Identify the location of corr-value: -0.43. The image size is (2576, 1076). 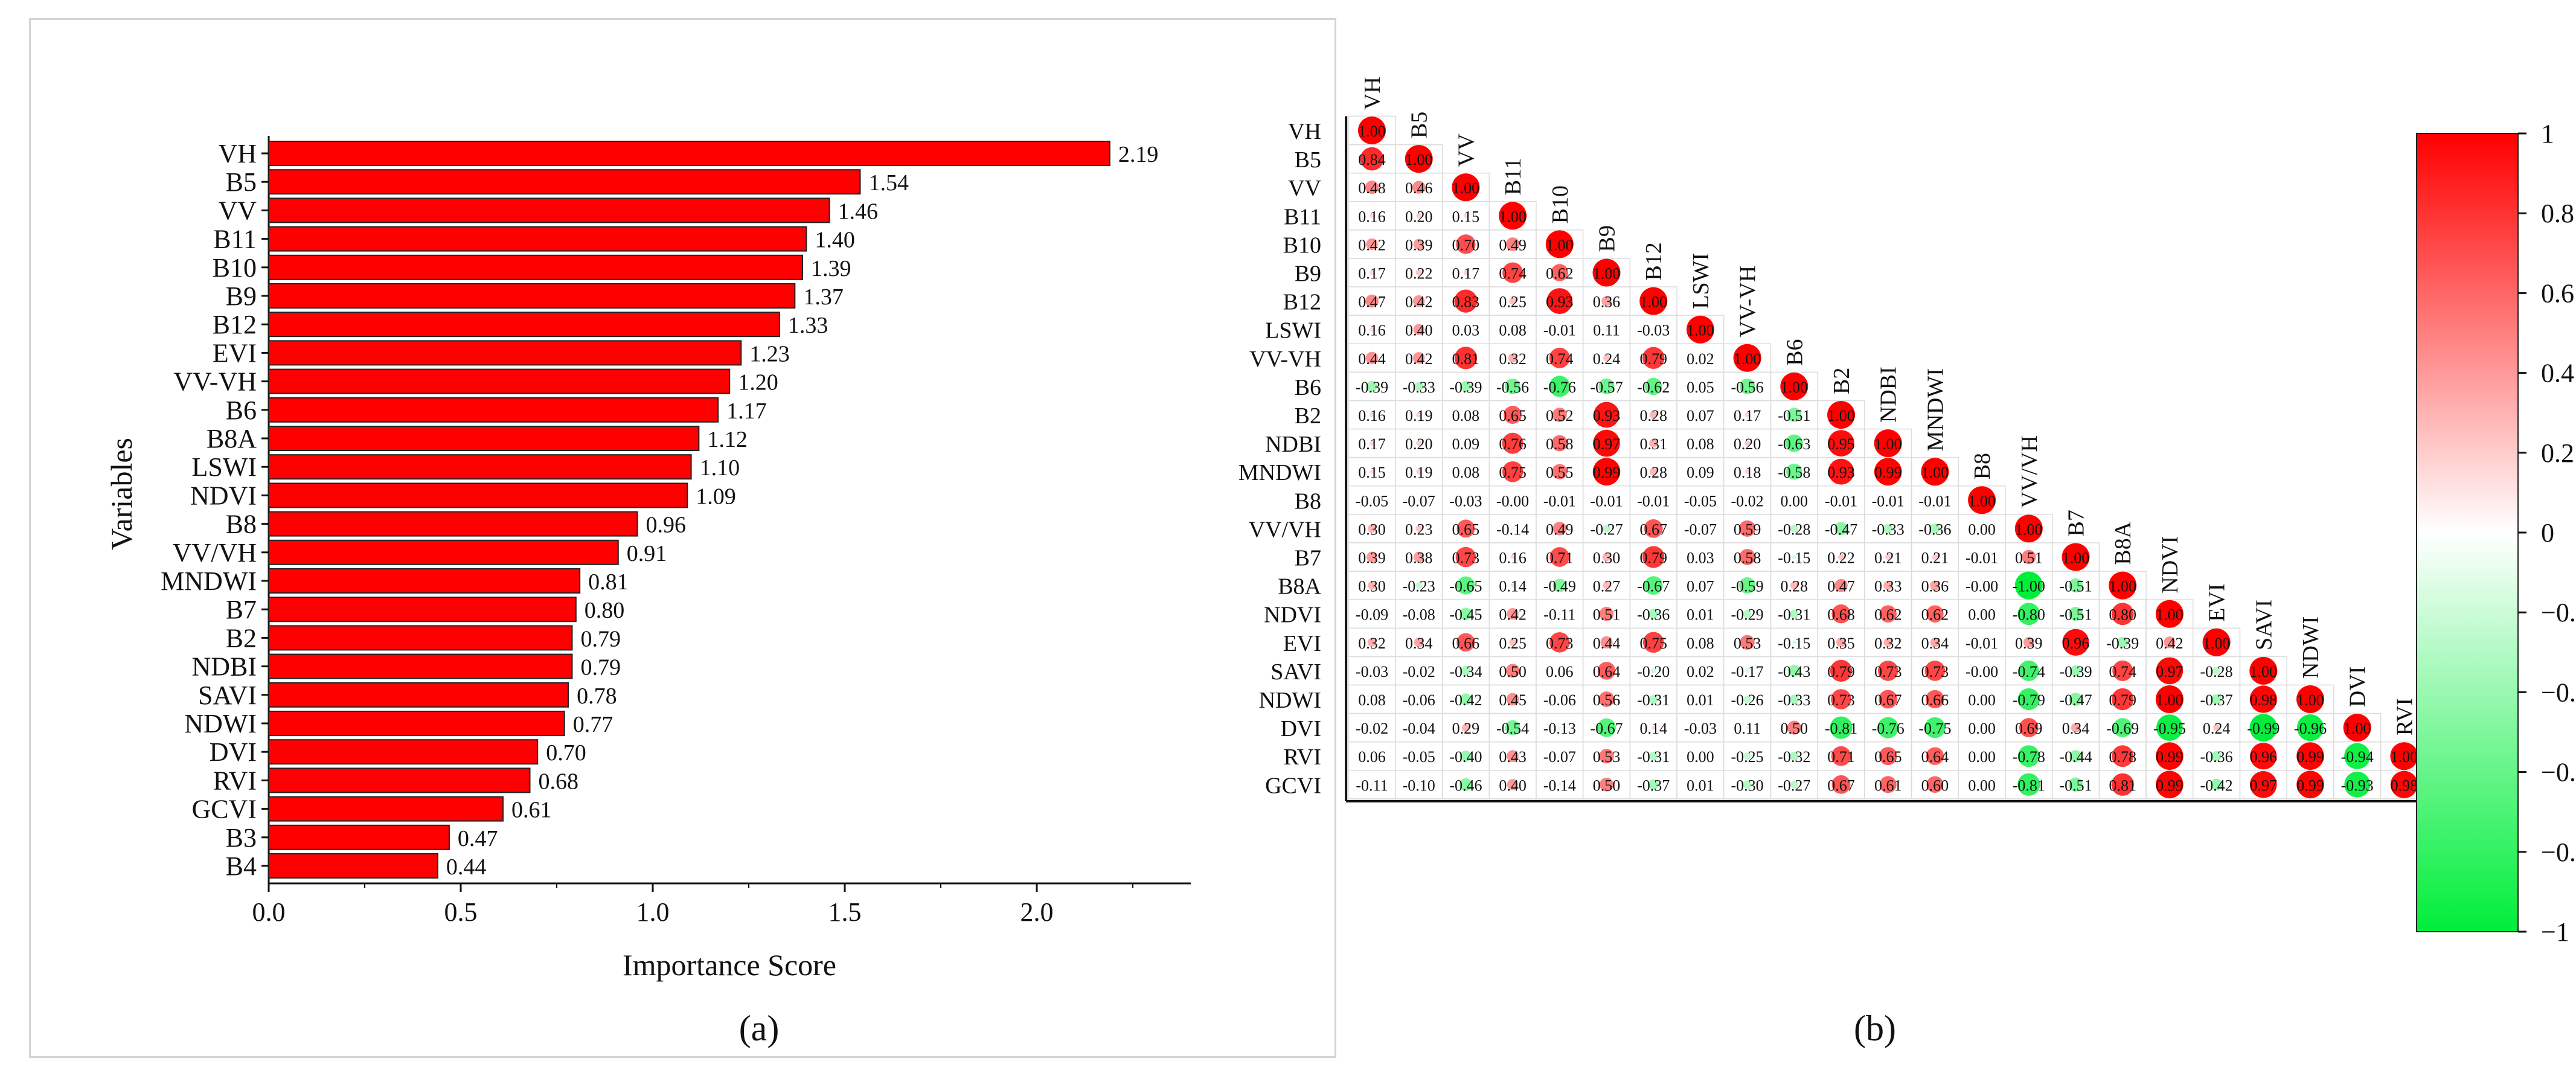
(1794, 672).